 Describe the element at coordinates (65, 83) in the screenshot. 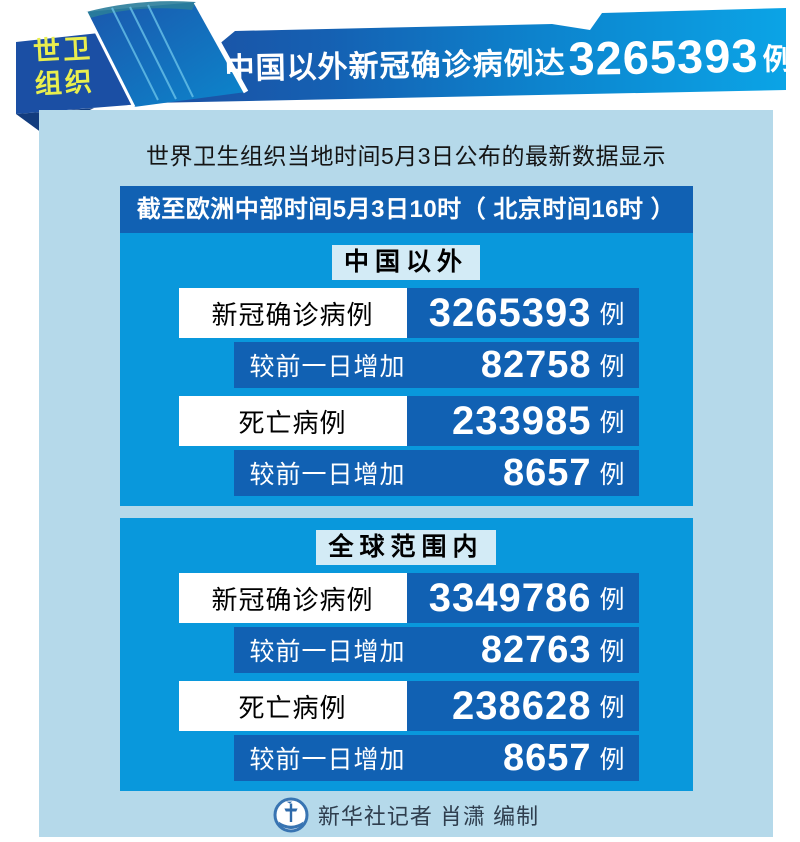

I see `who-tag-line2: 组织` at that location.